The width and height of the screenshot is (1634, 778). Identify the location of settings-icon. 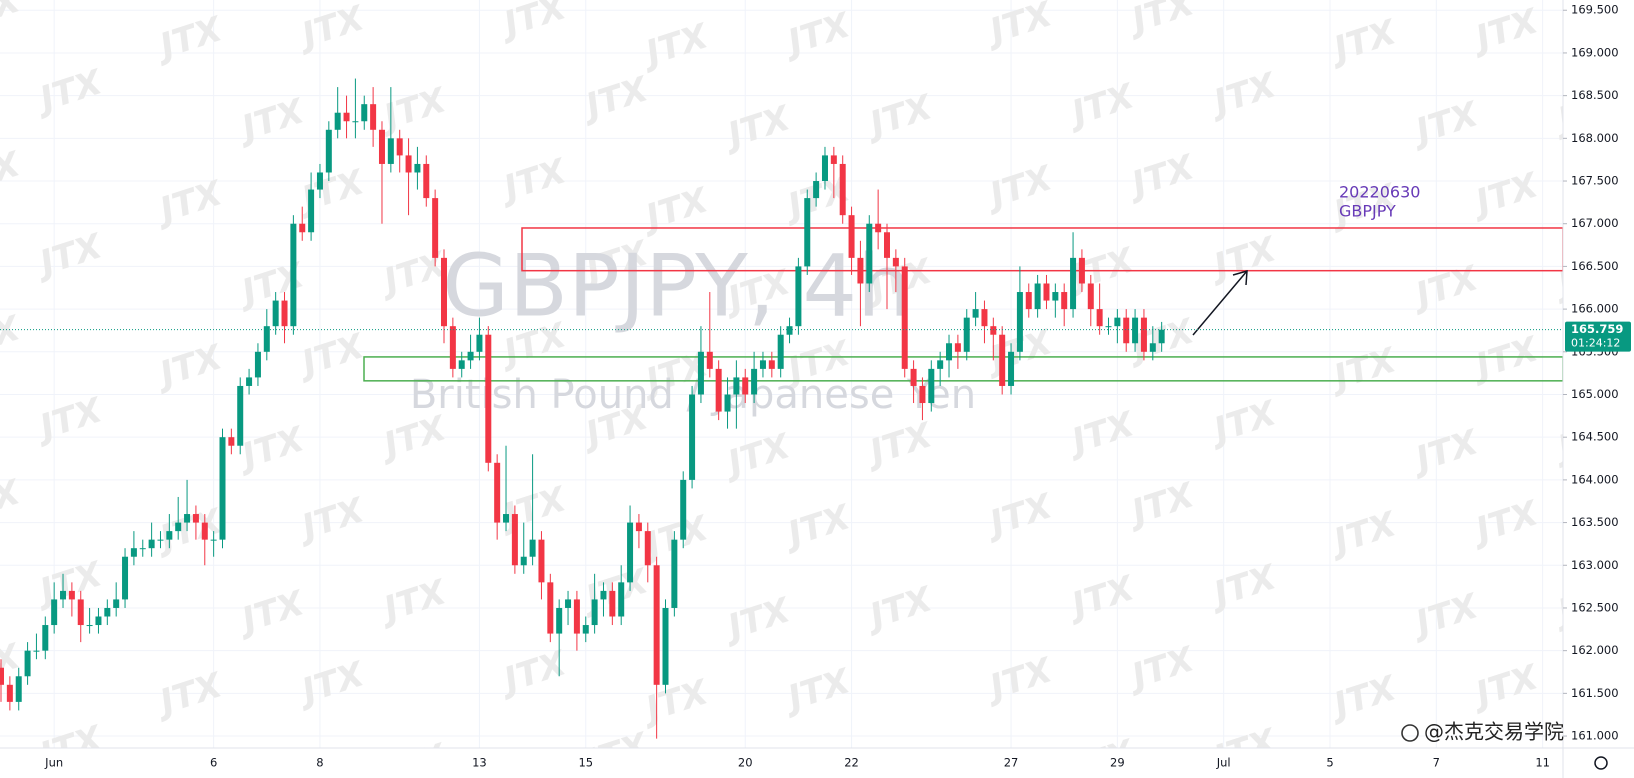
(1601, 763).